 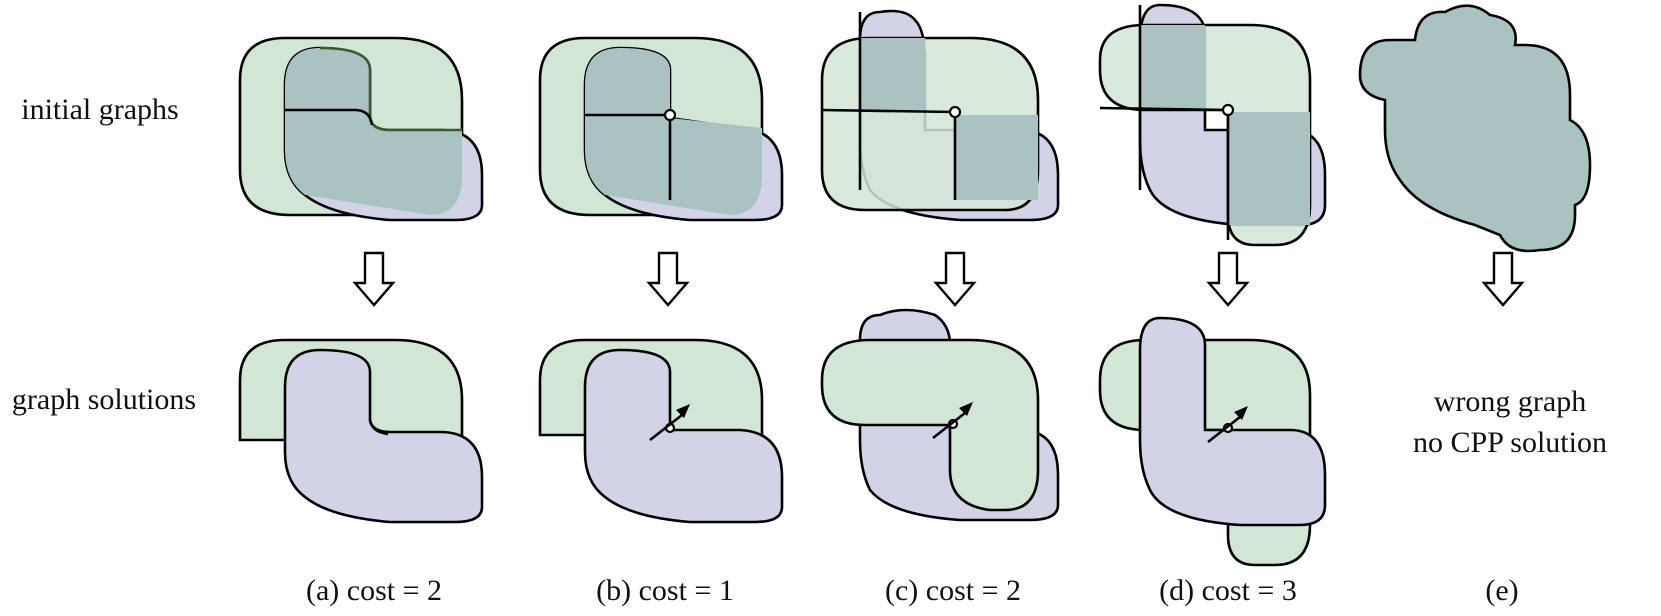 I want to click on panel-d: (d) cost = 3, so click(x=1212, y=305).